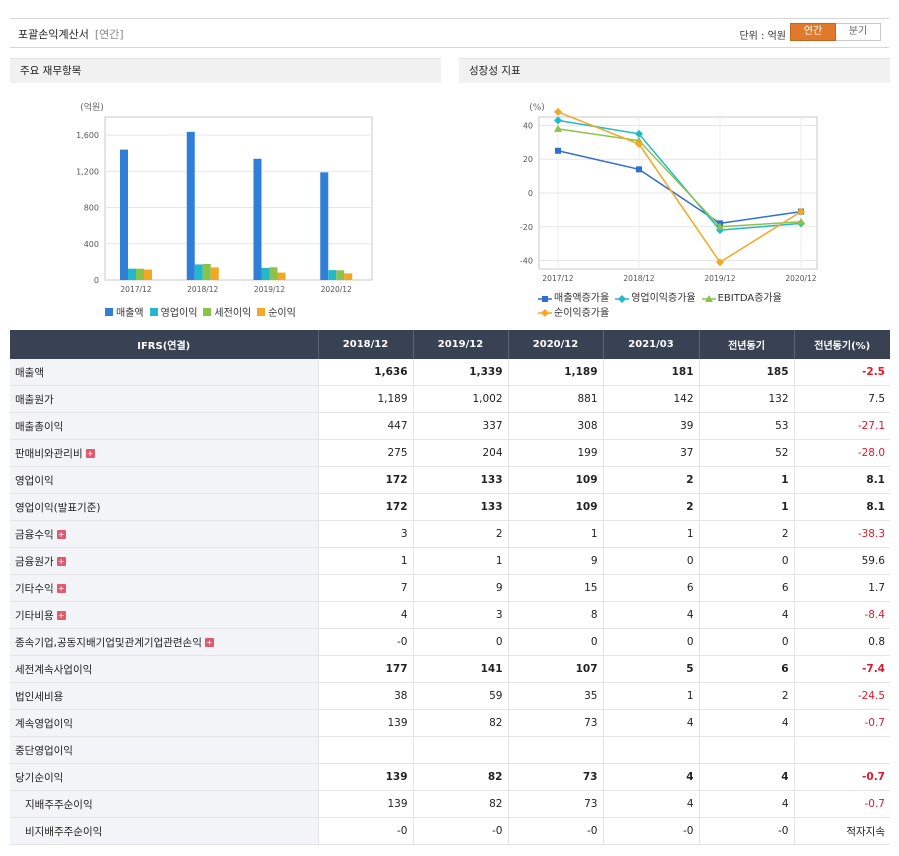 Image resolution: width=899 pixels, height=856 pixels. I want to click on y-tick-label: 40, so click(528, 125).